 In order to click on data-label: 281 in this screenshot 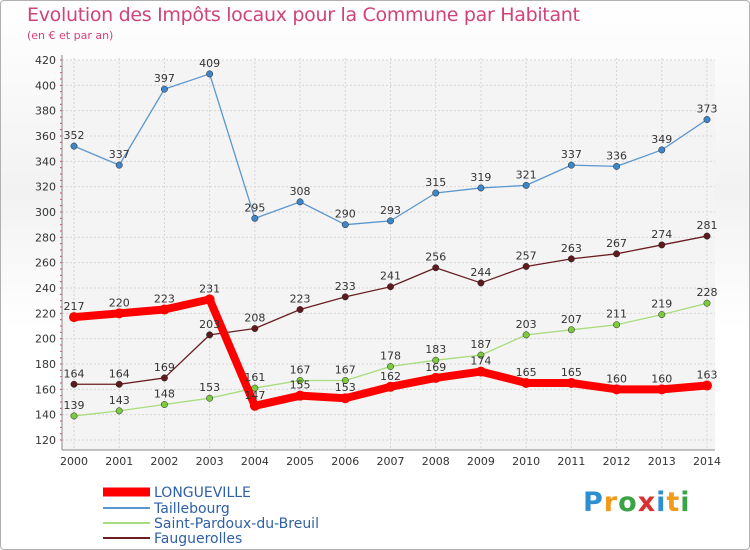, I will do `click(707, 225)`.